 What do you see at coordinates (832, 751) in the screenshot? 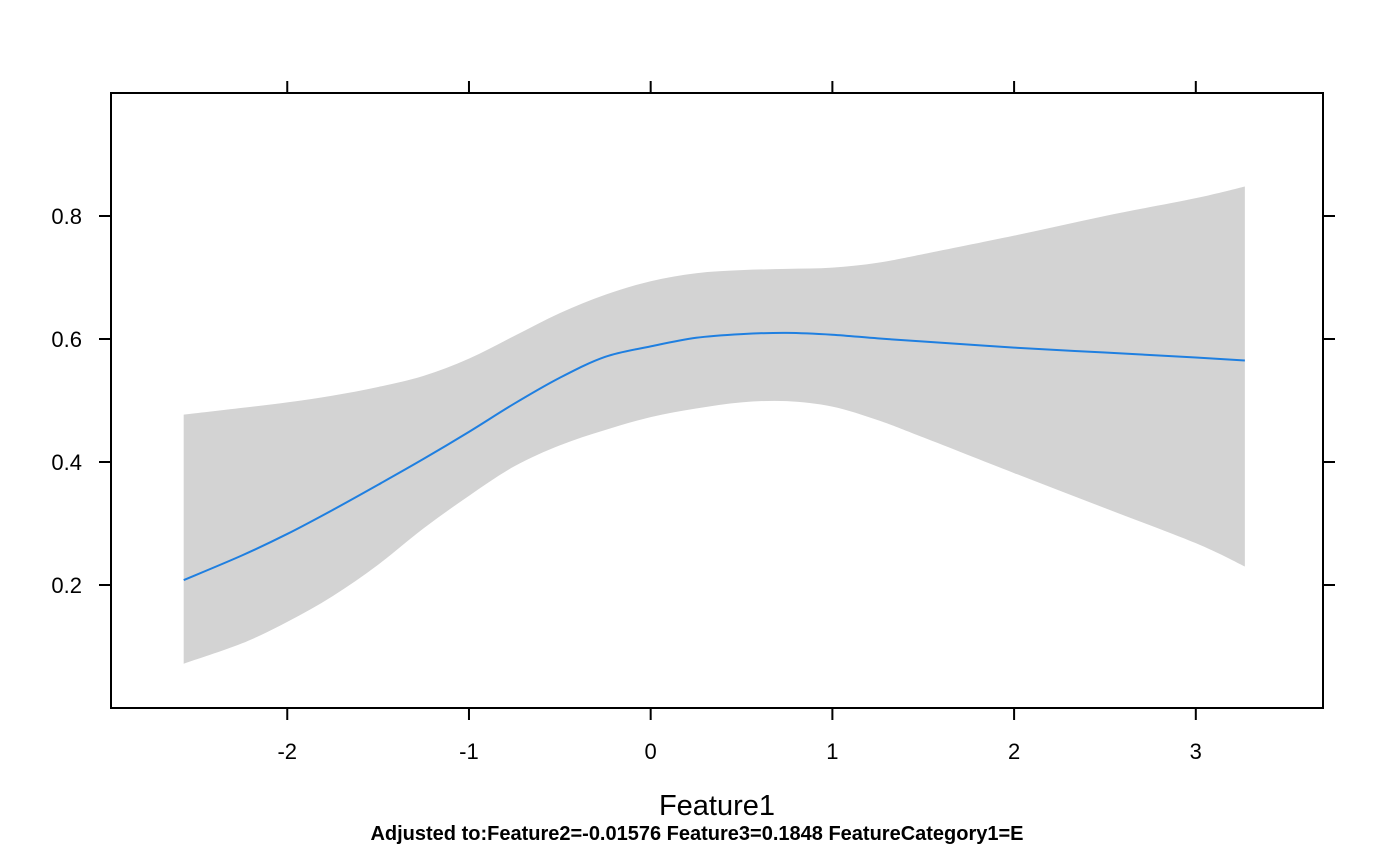
I see `x-tick-label: 1` at bounding box center [832, 751].